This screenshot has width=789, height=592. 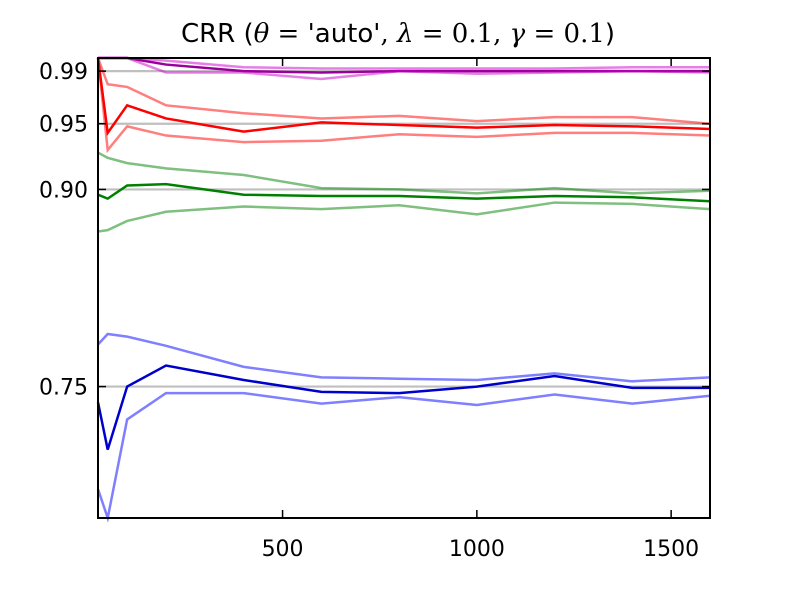 I want to click on title-theta: θ, so click(x=262, y=34).